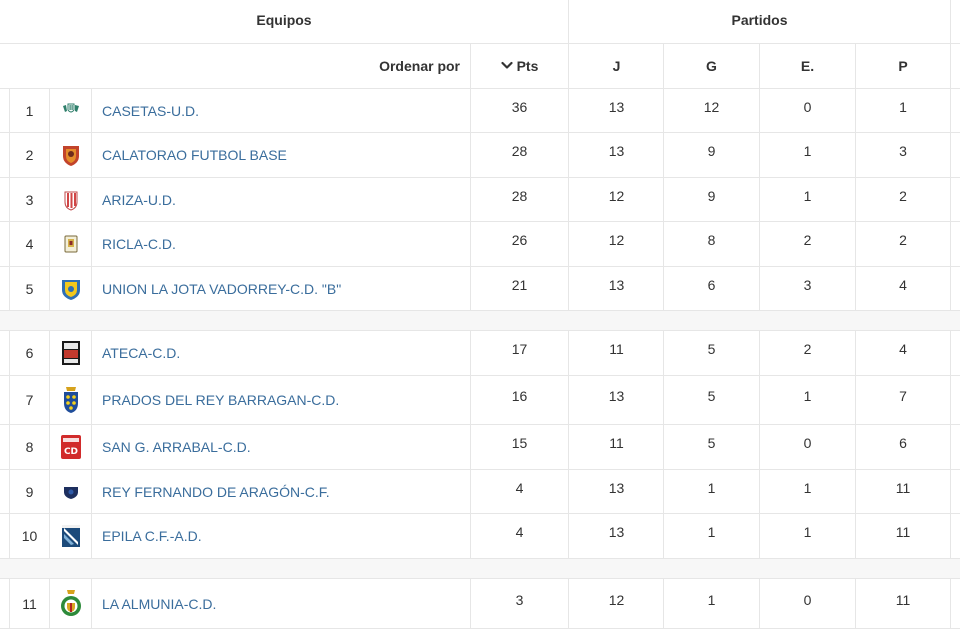  I want to click on column-header-row: Ordenar por Pts J G E. P, so click(480, 66).